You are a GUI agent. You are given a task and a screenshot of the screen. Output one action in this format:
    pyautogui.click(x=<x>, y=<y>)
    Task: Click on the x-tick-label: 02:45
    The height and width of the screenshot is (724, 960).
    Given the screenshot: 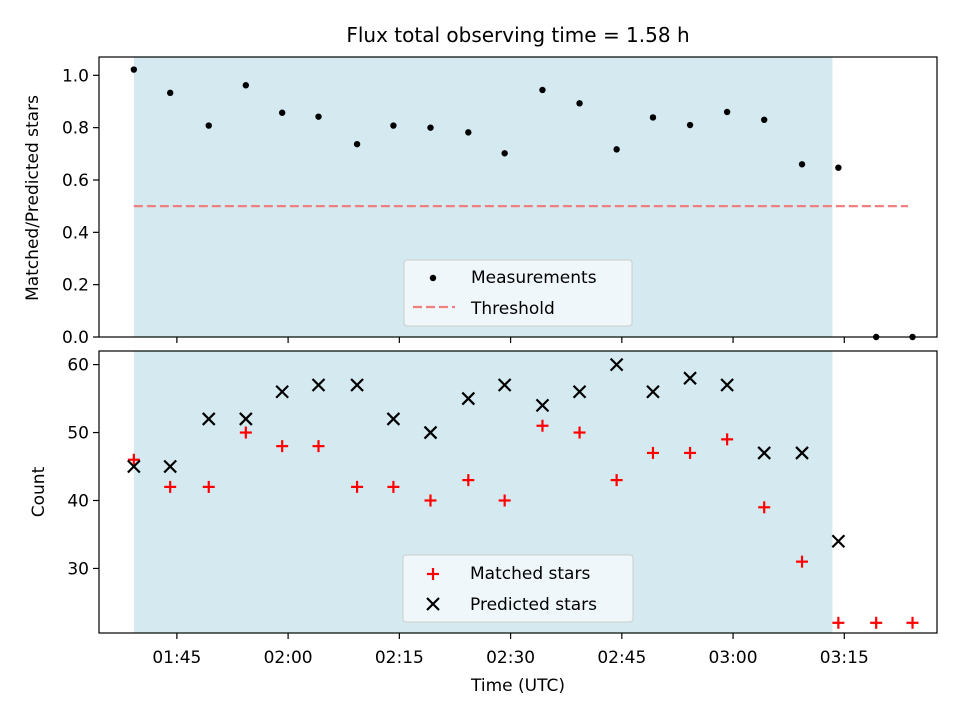 What is the action you would take?
    pyautogui.click(x=621, y=658)
    